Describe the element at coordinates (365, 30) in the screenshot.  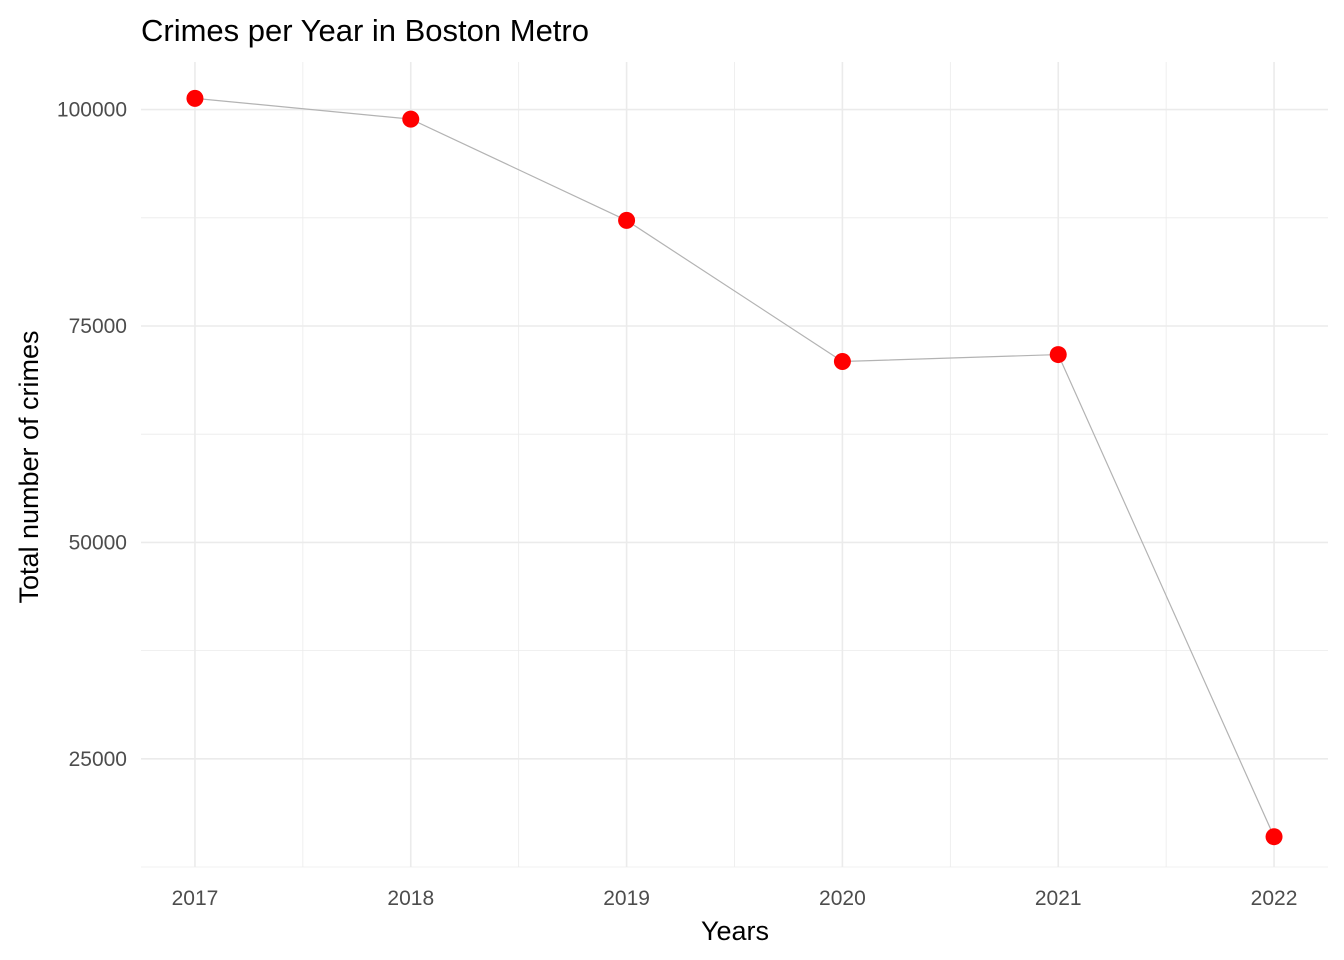
I see `chart-title: Crimes per Year in Boston Metro` at that location.